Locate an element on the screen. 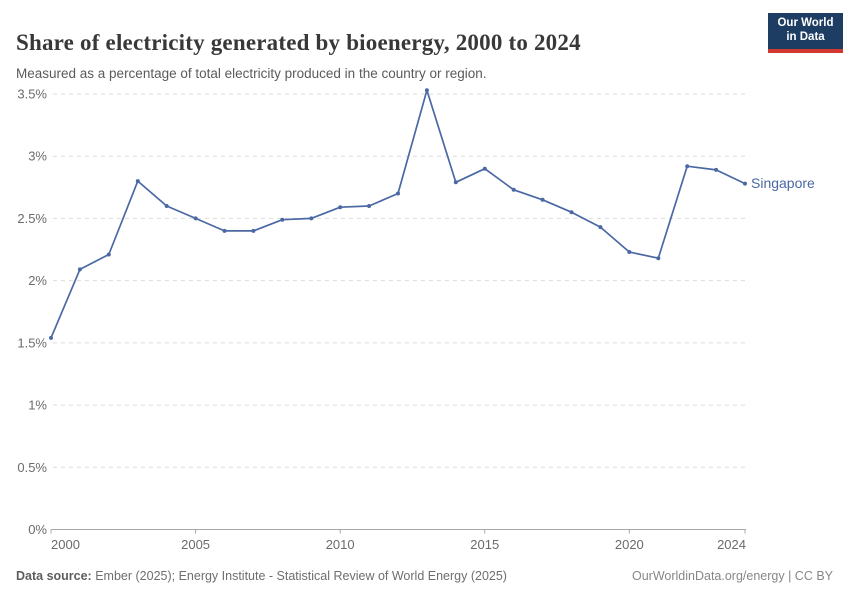 The height and width of the screenshot is (600, 850). x-tick-label-2005: 2005 is located at coordinates (195, 544).